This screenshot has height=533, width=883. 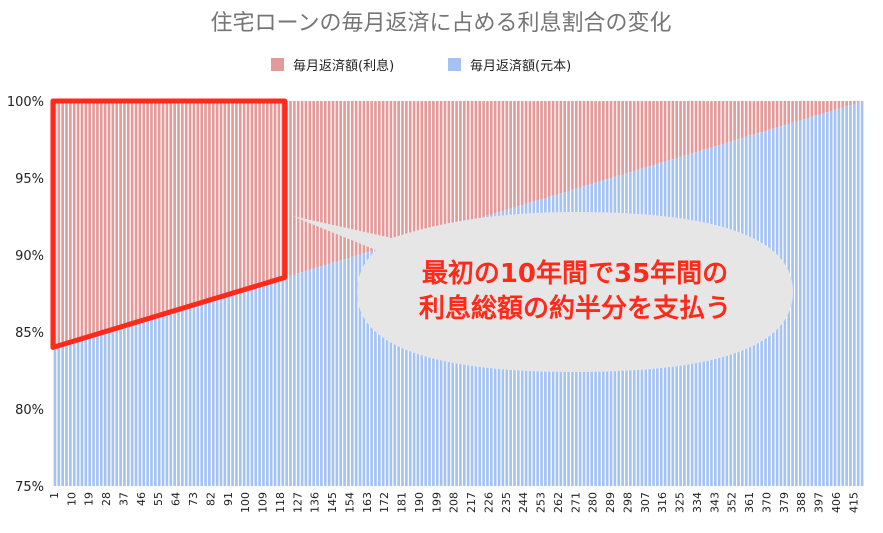 What do you see at coordinates (488, 502) in the screenshot?
I see `x-tick-label: 226` at bounding box center [488, 502].